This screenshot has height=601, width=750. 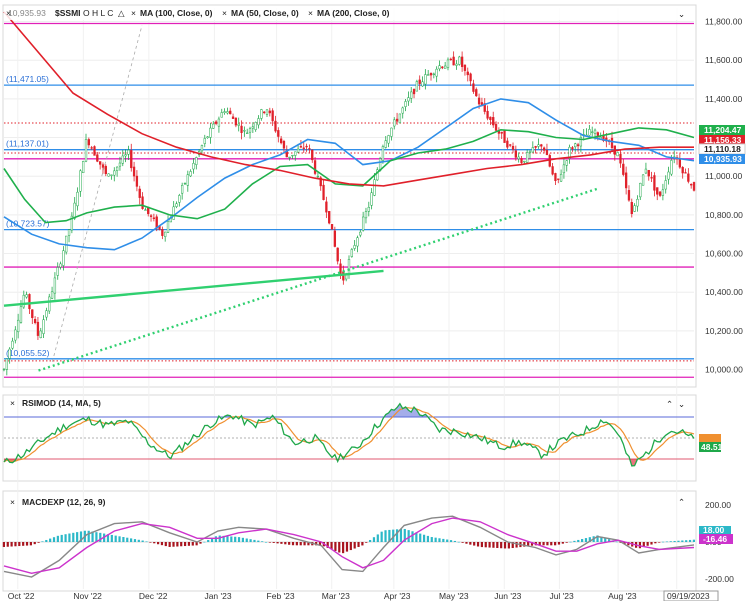 What do you see at coordinates (121, 13) in the screenshot?
I see `delta-icon: △` at bounding box center [121, 13].